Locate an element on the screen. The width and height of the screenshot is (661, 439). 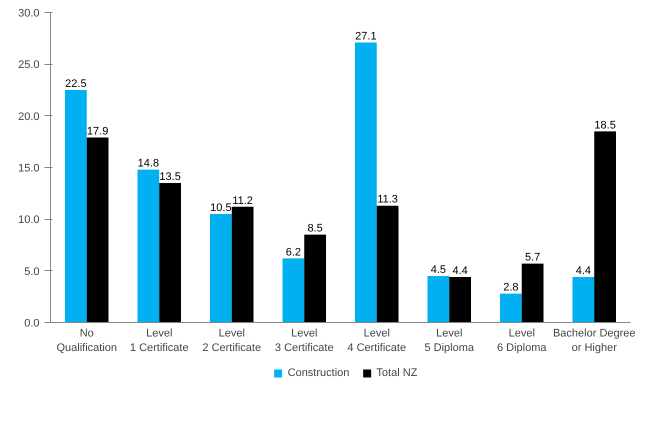
data-label: 5.7 is located at coordinates (532, 258).